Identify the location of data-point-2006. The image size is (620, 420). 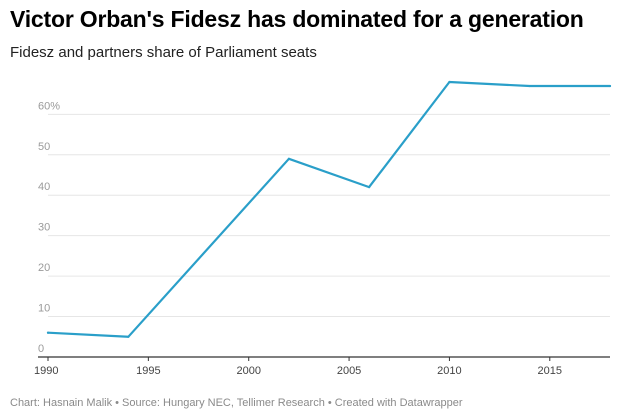
(369, 187).